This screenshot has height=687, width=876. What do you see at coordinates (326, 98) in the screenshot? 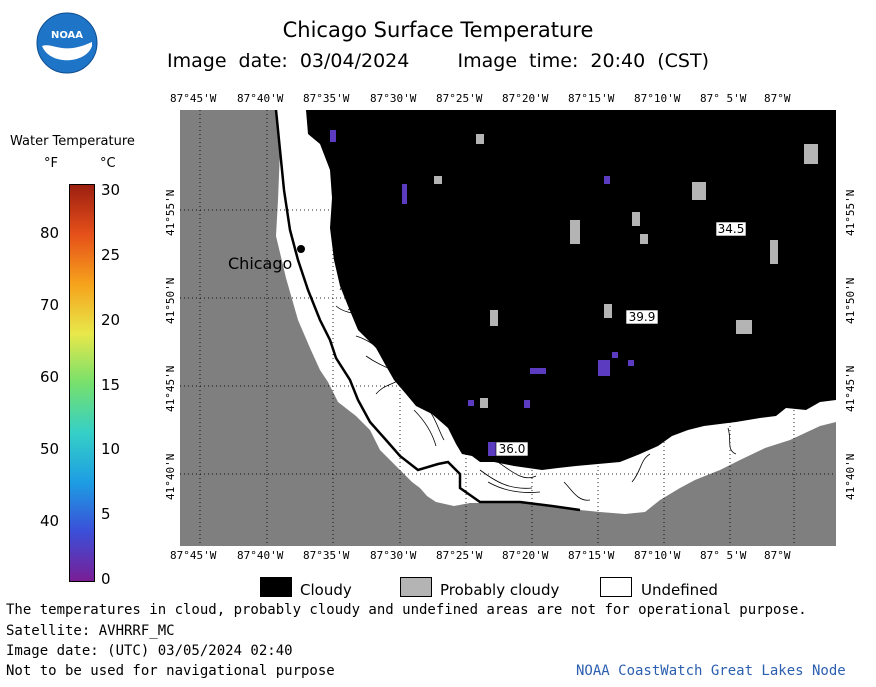
I see `longitude-label-top: 87°35'W` at bounding box center [326, 98].